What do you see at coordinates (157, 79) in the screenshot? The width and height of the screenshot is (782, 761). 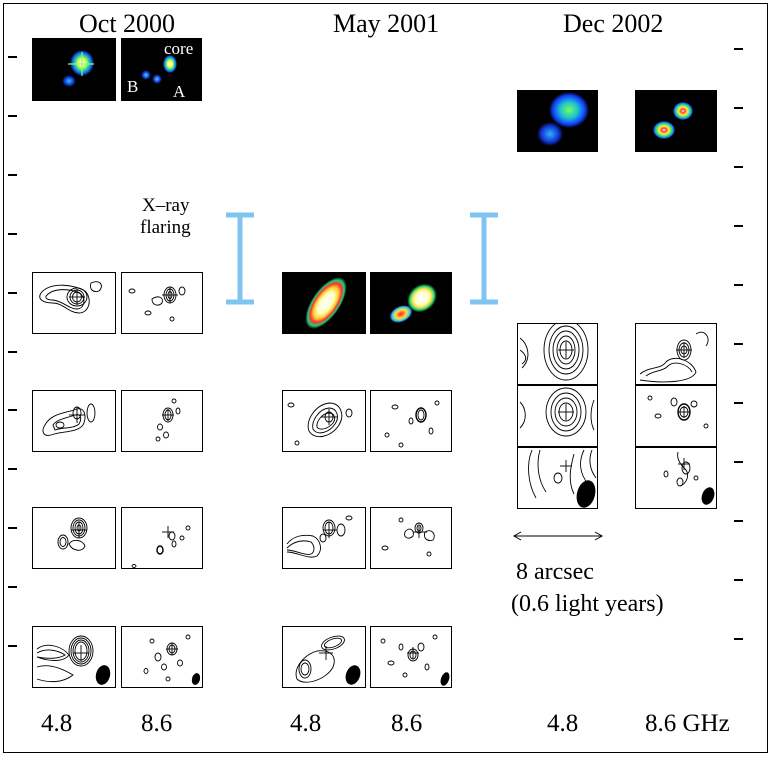 I see `component-a-blob` at bounding box center [157, 79].